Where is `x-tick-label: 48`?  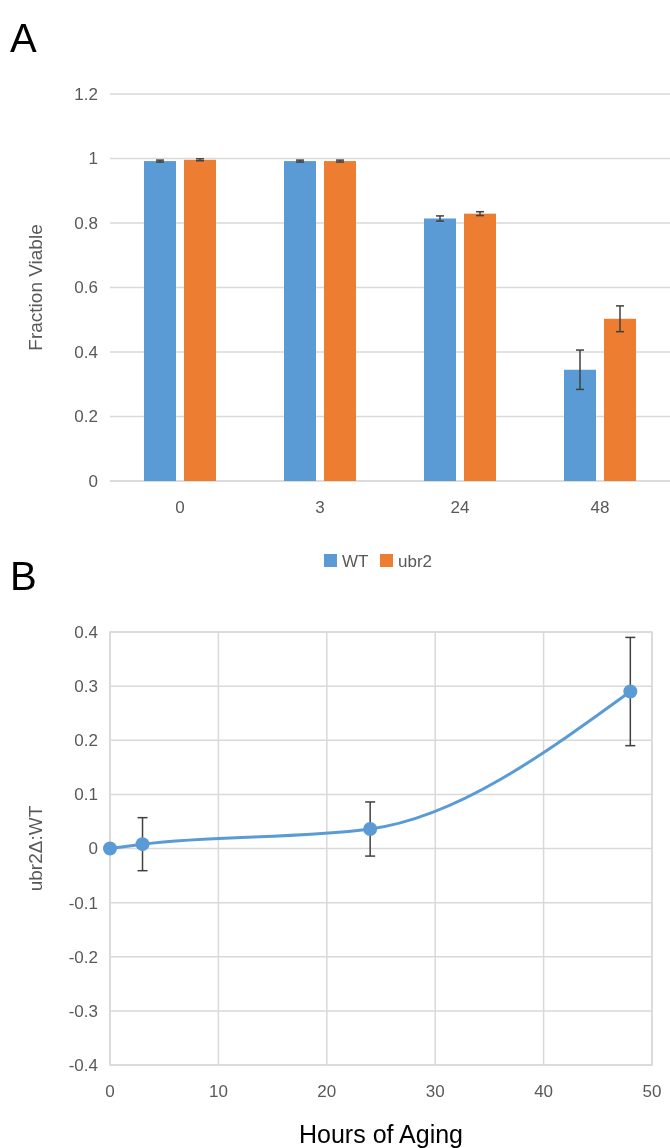
x-tick-label: 48 is located at coordinates (600, 507).